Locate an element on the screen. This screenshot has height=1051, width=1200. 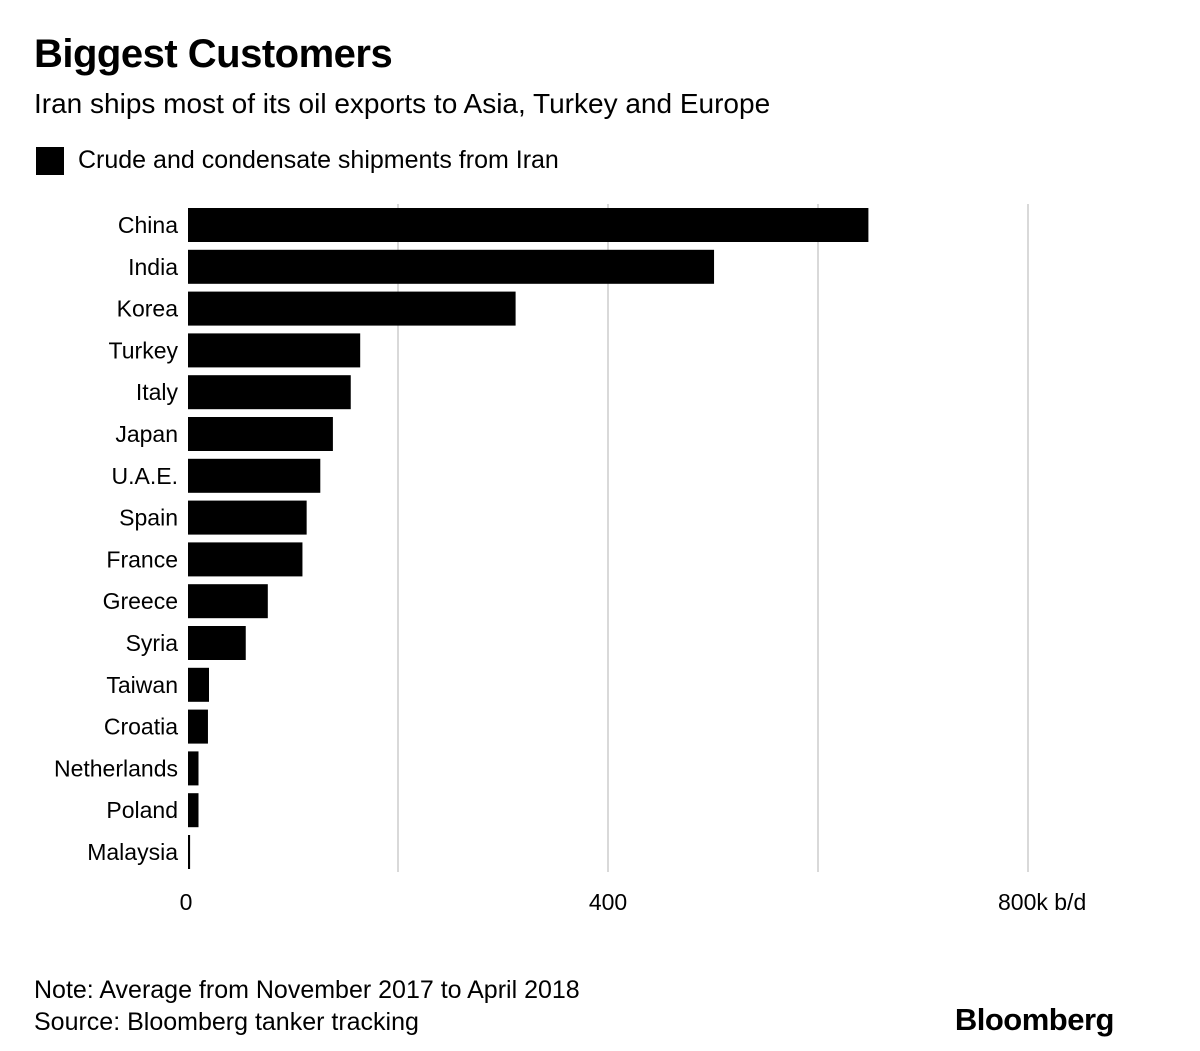
category-label: Japan is located at coordinates (146, 434).